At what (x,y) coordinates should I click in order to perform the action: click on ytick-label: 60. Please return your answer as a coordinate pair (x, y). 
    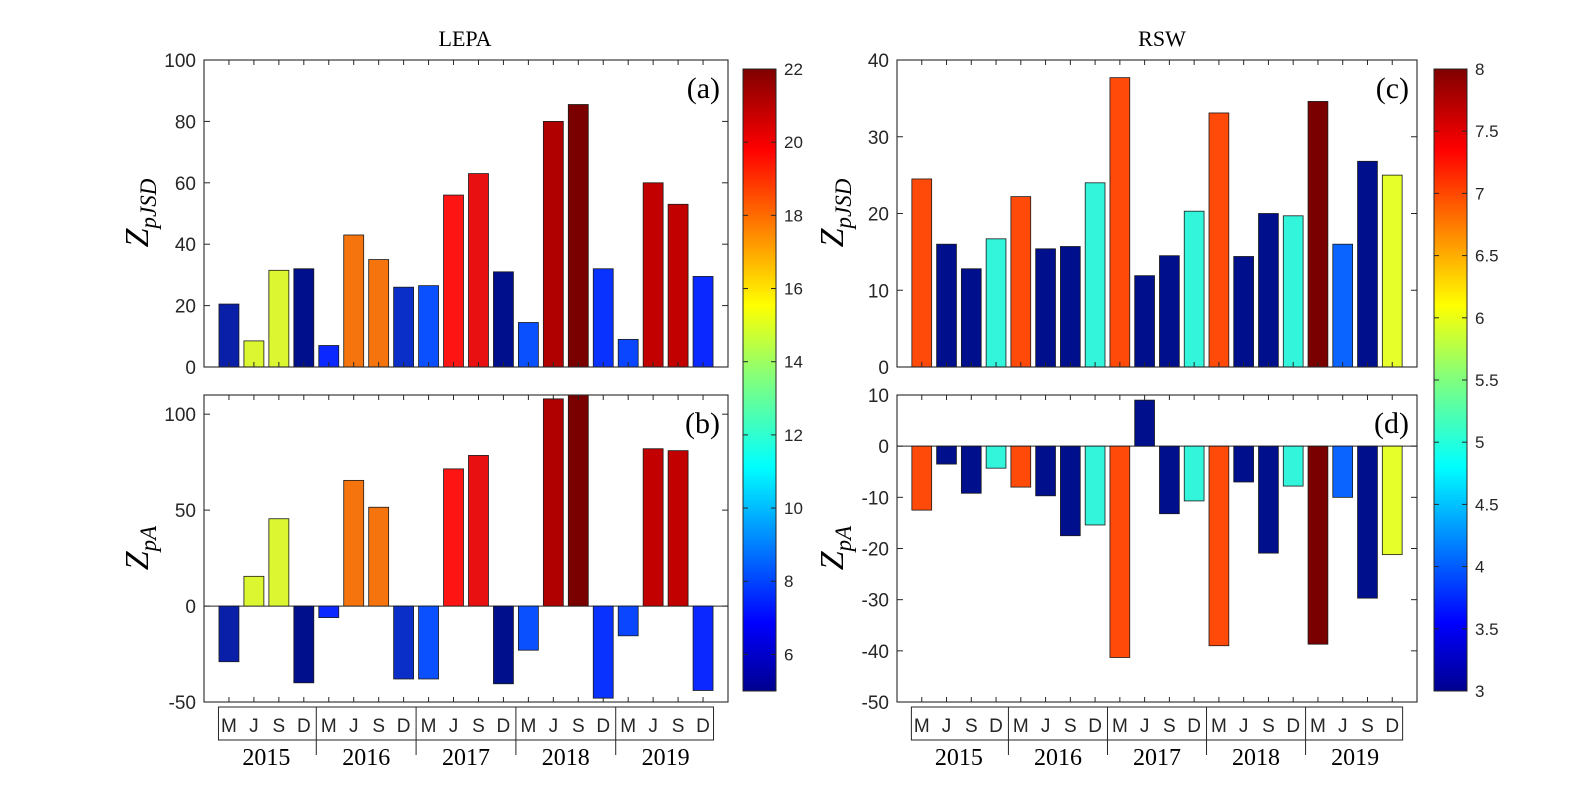
    Looking at the image, I should click on (185, 184).